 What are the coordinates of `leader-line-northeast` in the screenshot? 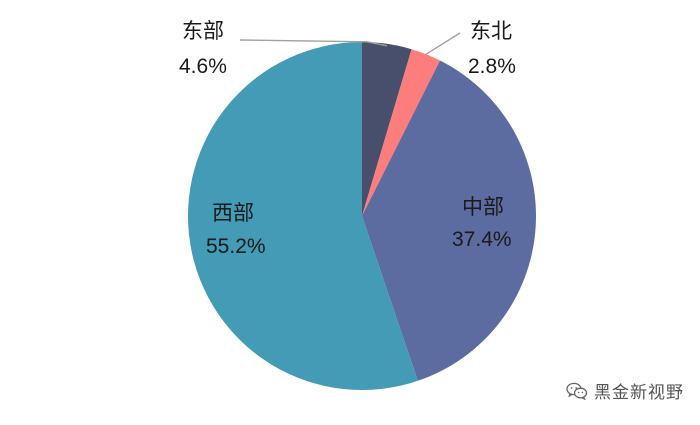 It's located at (443, 43).